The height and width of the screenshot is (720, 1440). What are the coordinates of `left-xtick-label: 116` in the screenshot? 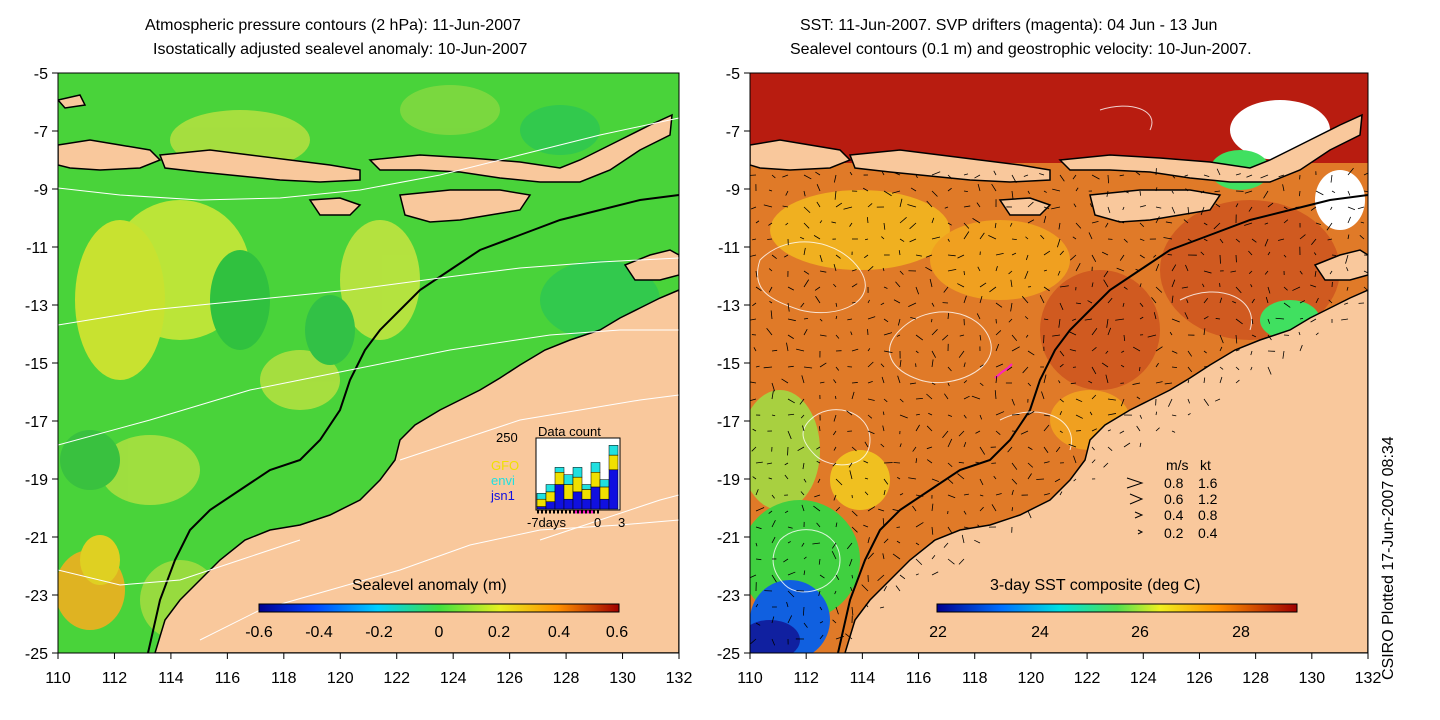 It's located at (228, 678).